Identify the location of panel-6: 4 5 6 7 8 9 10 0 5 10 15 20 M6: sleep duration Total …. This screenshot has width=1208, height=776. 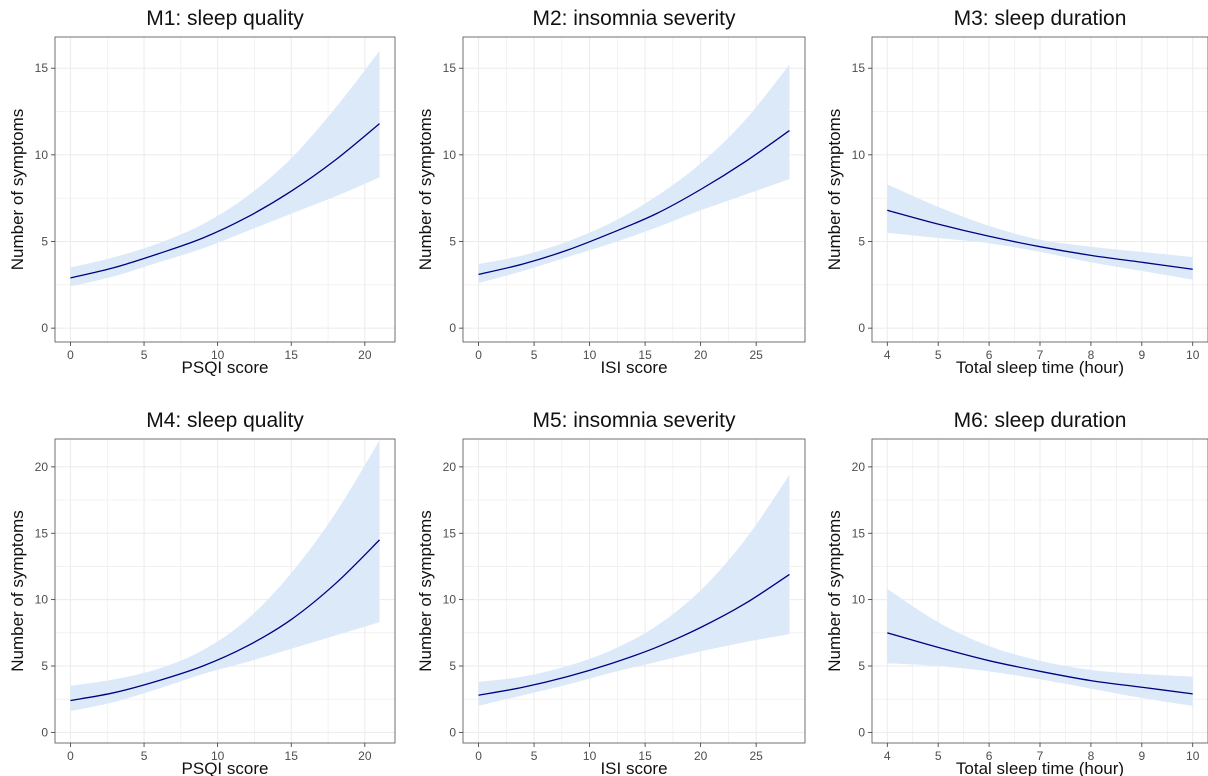
(1016, 592).